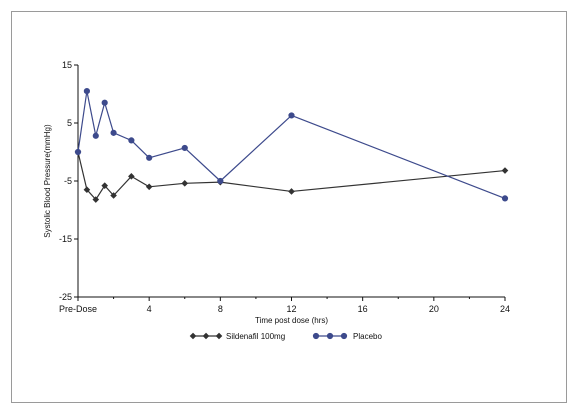 The height and width of the screenshot is (410, 578). What do you see at coordinates (78, 309) in the screenshot?
I see `x-tick-label: Pre-Dose` at bounding box center [78, 309].